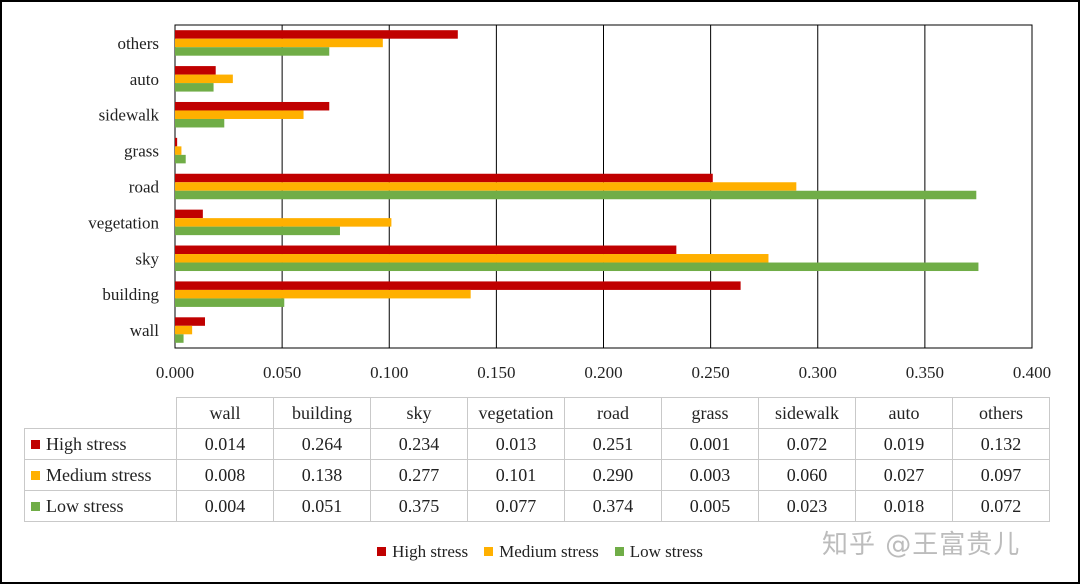 The height and width of the screenshot is (584, 1080). I want to click on bar-low-stress-wall, so click(179, 338).